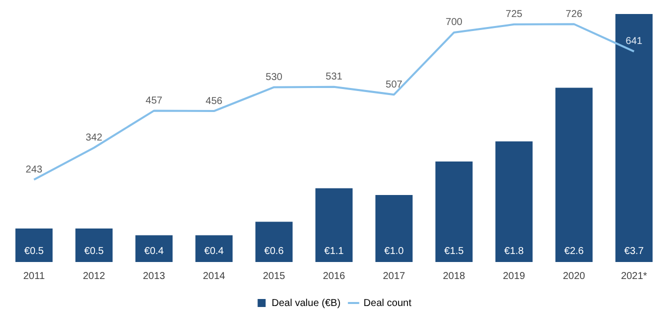 This screenshot has width=670, height=318. Describe the element at coordinates (514, 14) in the screenshot. I see `data-label: 725` at that location.